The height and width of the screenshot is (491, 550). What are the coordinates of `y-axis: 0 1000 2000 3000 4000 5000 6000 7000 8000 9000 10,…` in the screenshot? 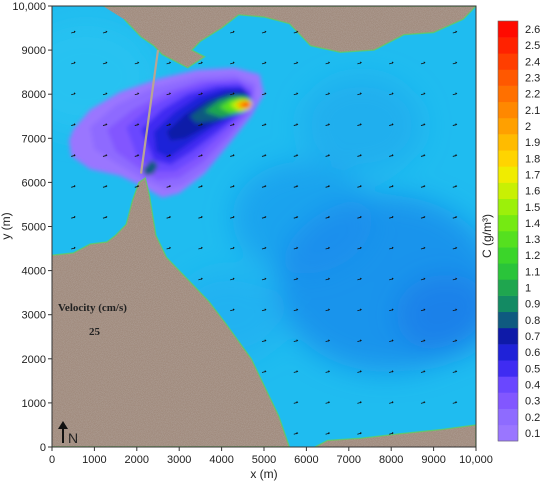 It's located at (32, 227).